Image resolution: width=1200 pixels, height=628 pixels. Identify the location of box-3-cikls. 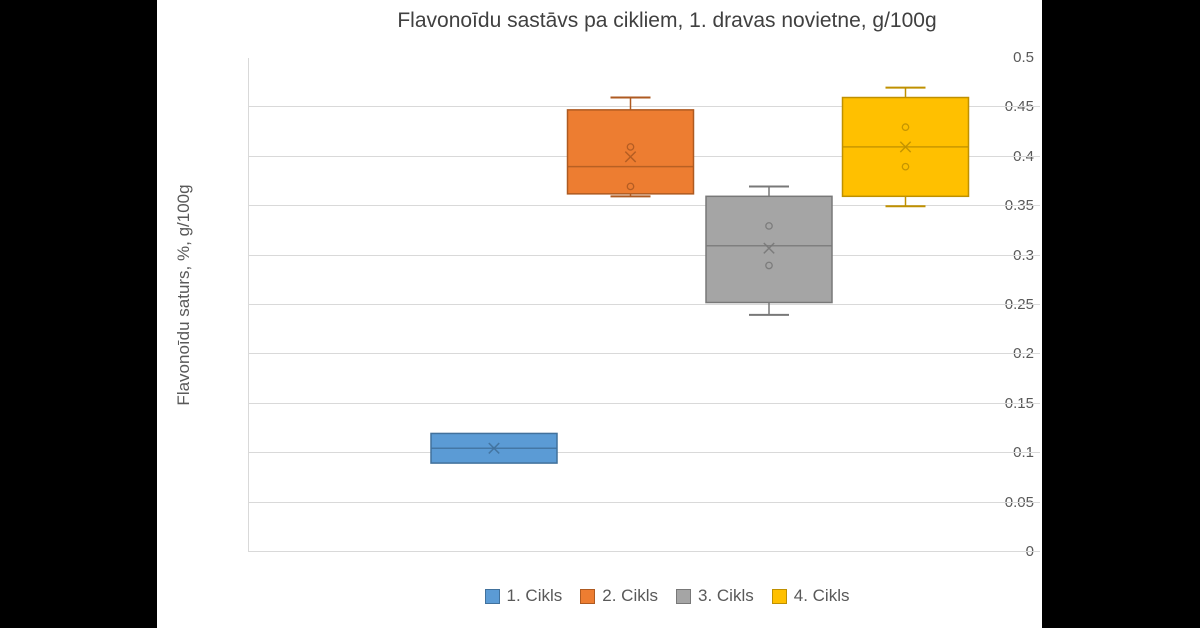
(769, 249).